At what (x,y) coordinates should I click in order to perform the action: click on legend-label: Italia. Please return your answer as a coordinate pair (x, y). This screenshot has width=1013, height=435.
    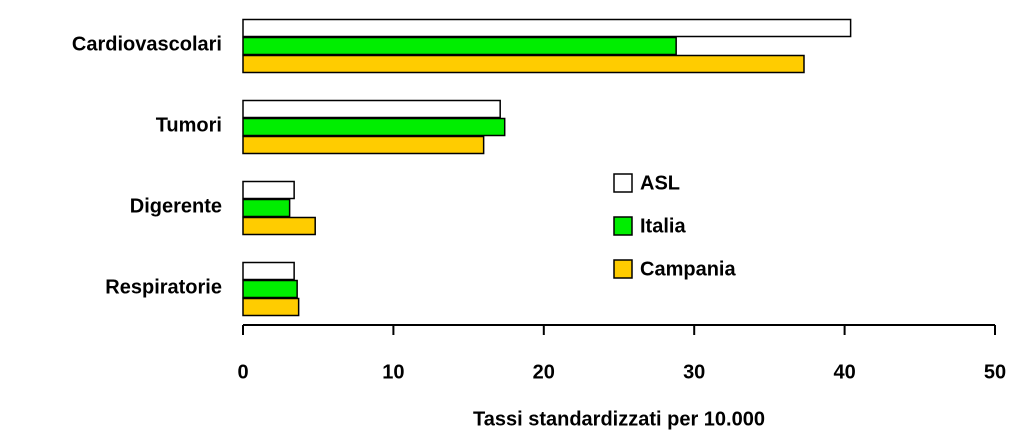
    Looking at the image, I should click on (663, 226).